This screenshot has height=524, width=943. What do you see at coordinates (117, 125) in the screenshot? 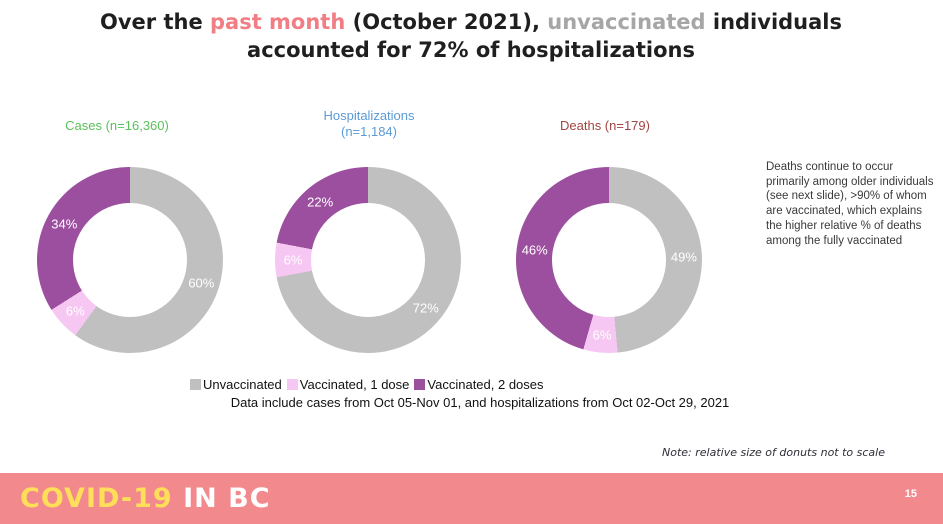
I see `chart-title-cases: Cases (n=16,360)` at bounding box center [117, 125].